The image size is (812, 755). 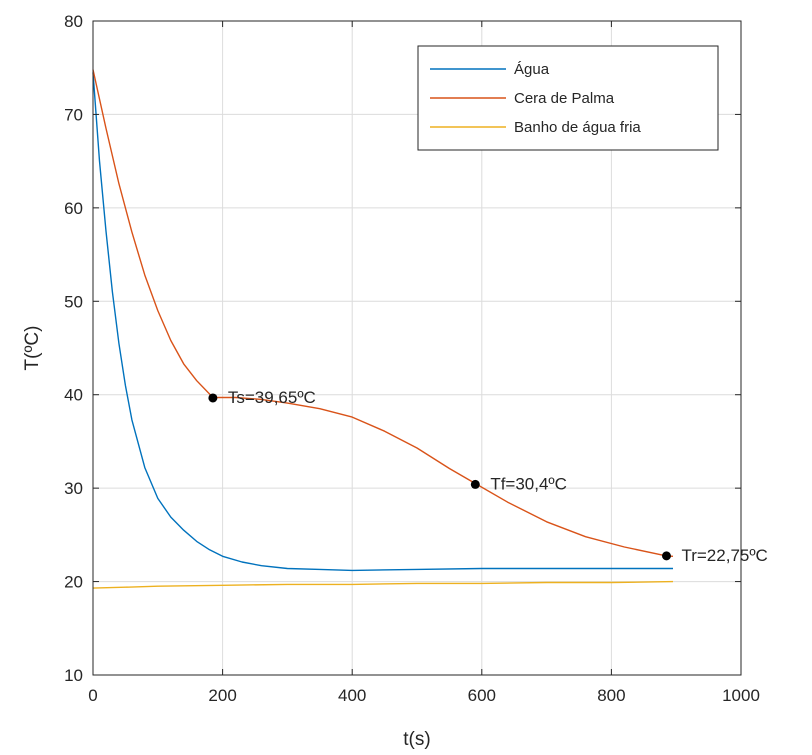 I want to click on legend-entry: Cera de Palma, so click(x=564, y=98).